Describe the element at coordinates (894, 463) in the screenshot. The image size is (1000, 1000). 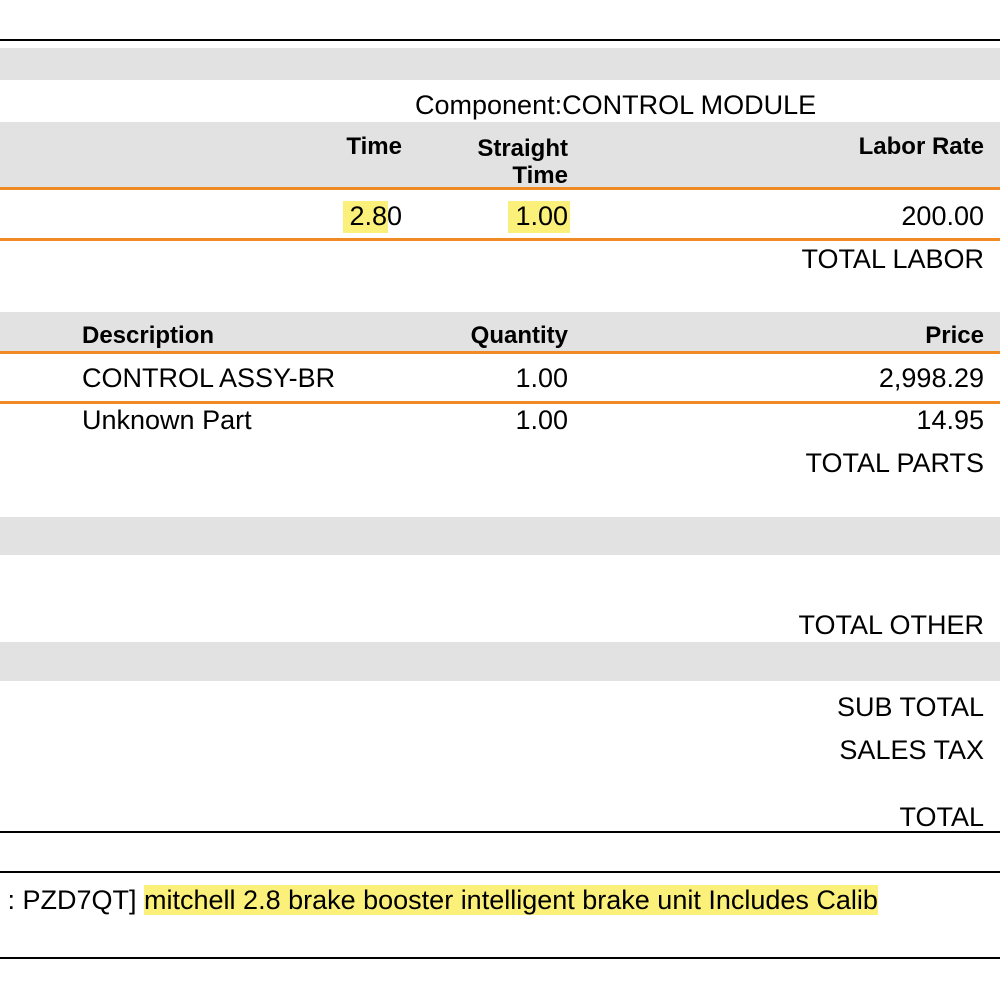
I see `total-label: TOTAL PARTS` at that location.